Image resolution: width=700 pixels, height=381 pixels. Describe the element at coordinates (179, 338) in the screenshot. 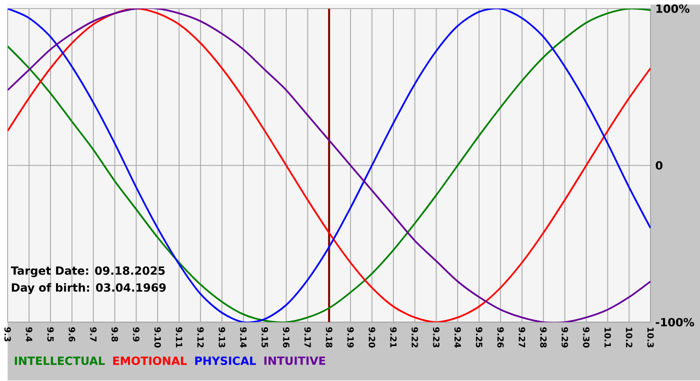

I see `x-tick-label: 9.11` at that location.